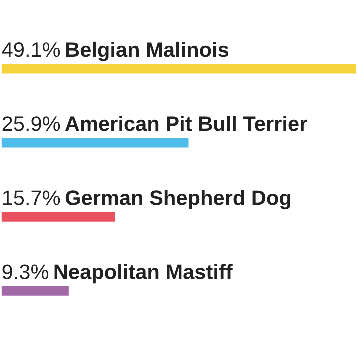 Image resolution: width=358 pixels, height=340 pixels. Describe the element at coordinates (186, 124) in the screenshot. I see `y-tick-label: American Pit Bull Terrier` at that location.